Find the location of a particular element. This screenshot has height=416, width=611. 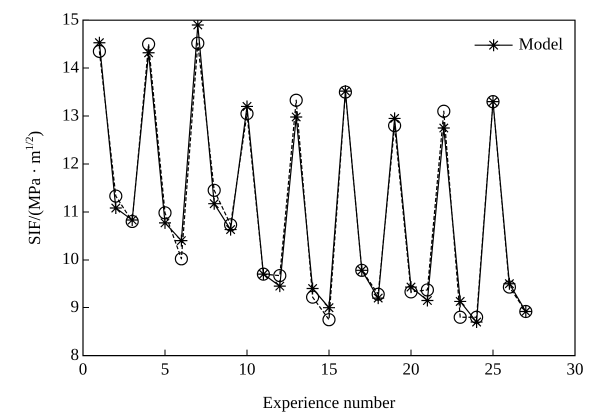

x-tick-label: 5 is located at coordinates (165, 368).